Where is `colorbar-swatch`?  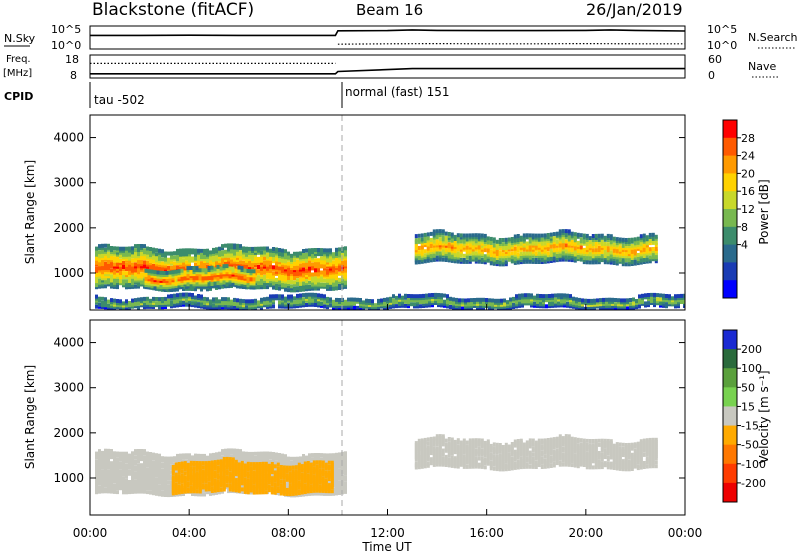
colorbar-swatch is located at coordinates (730, 147).